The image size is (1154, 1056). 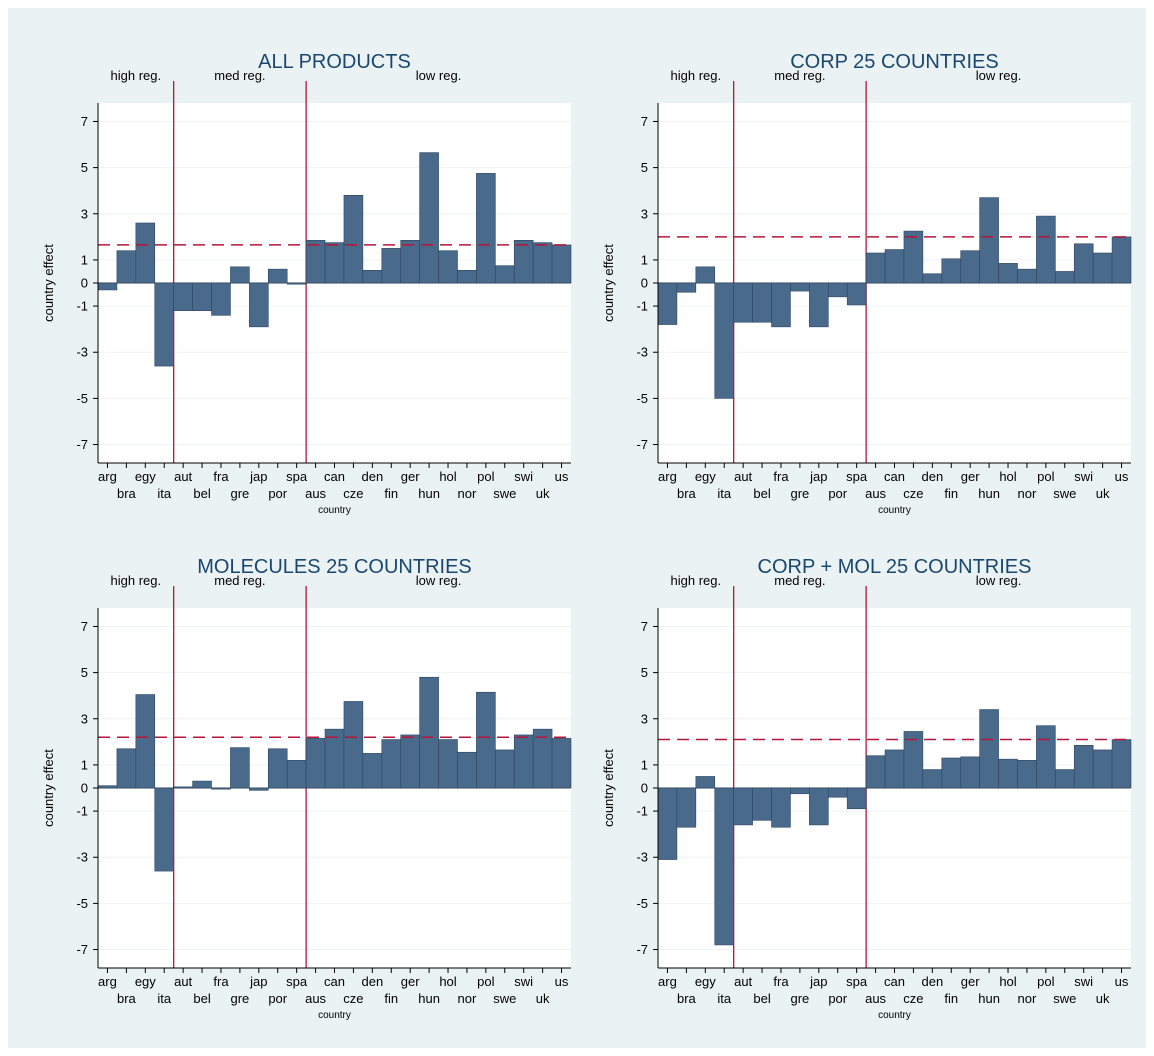 I want to click on y-tick-label: -5, so click(x=642, y=398).